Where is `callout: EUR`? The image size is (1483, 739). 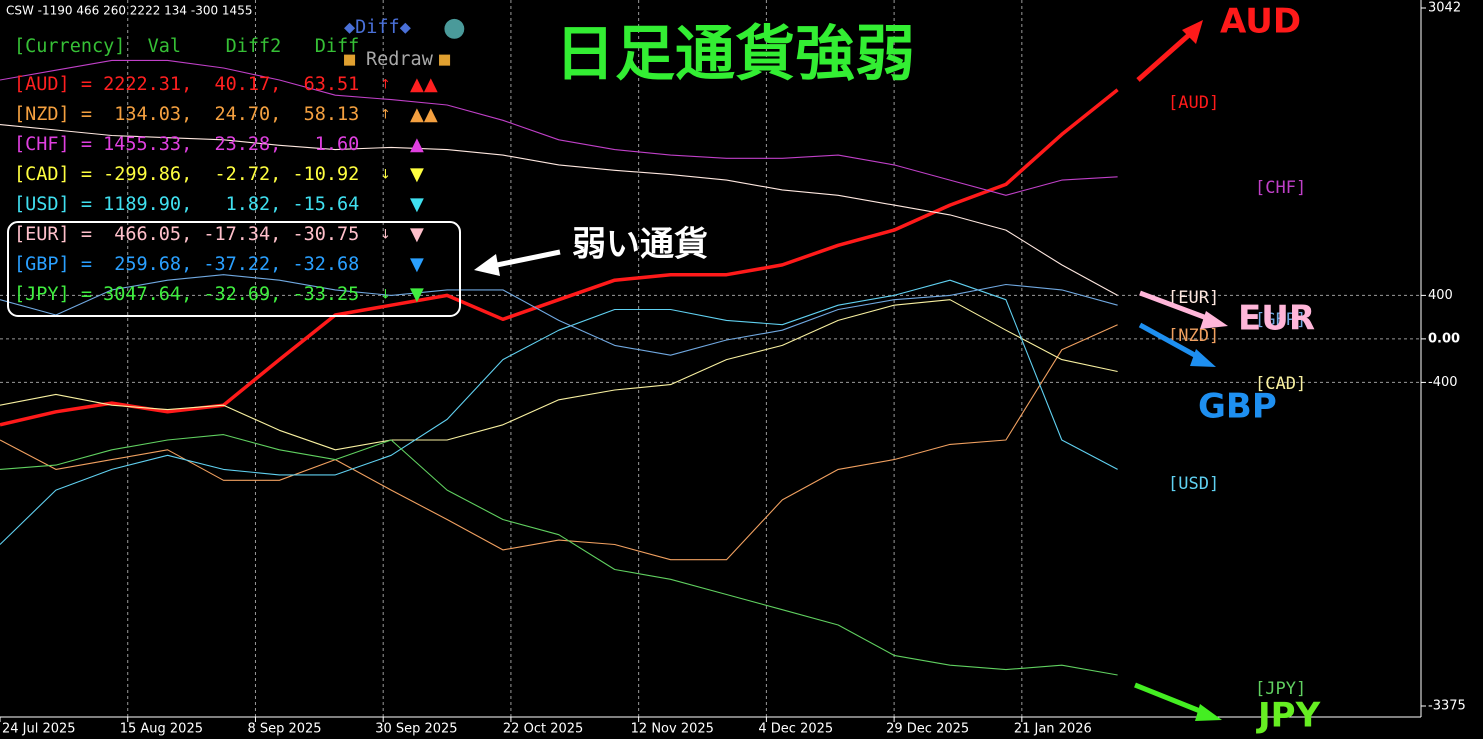
callout: EUR is located at coordinates (1276, 319).